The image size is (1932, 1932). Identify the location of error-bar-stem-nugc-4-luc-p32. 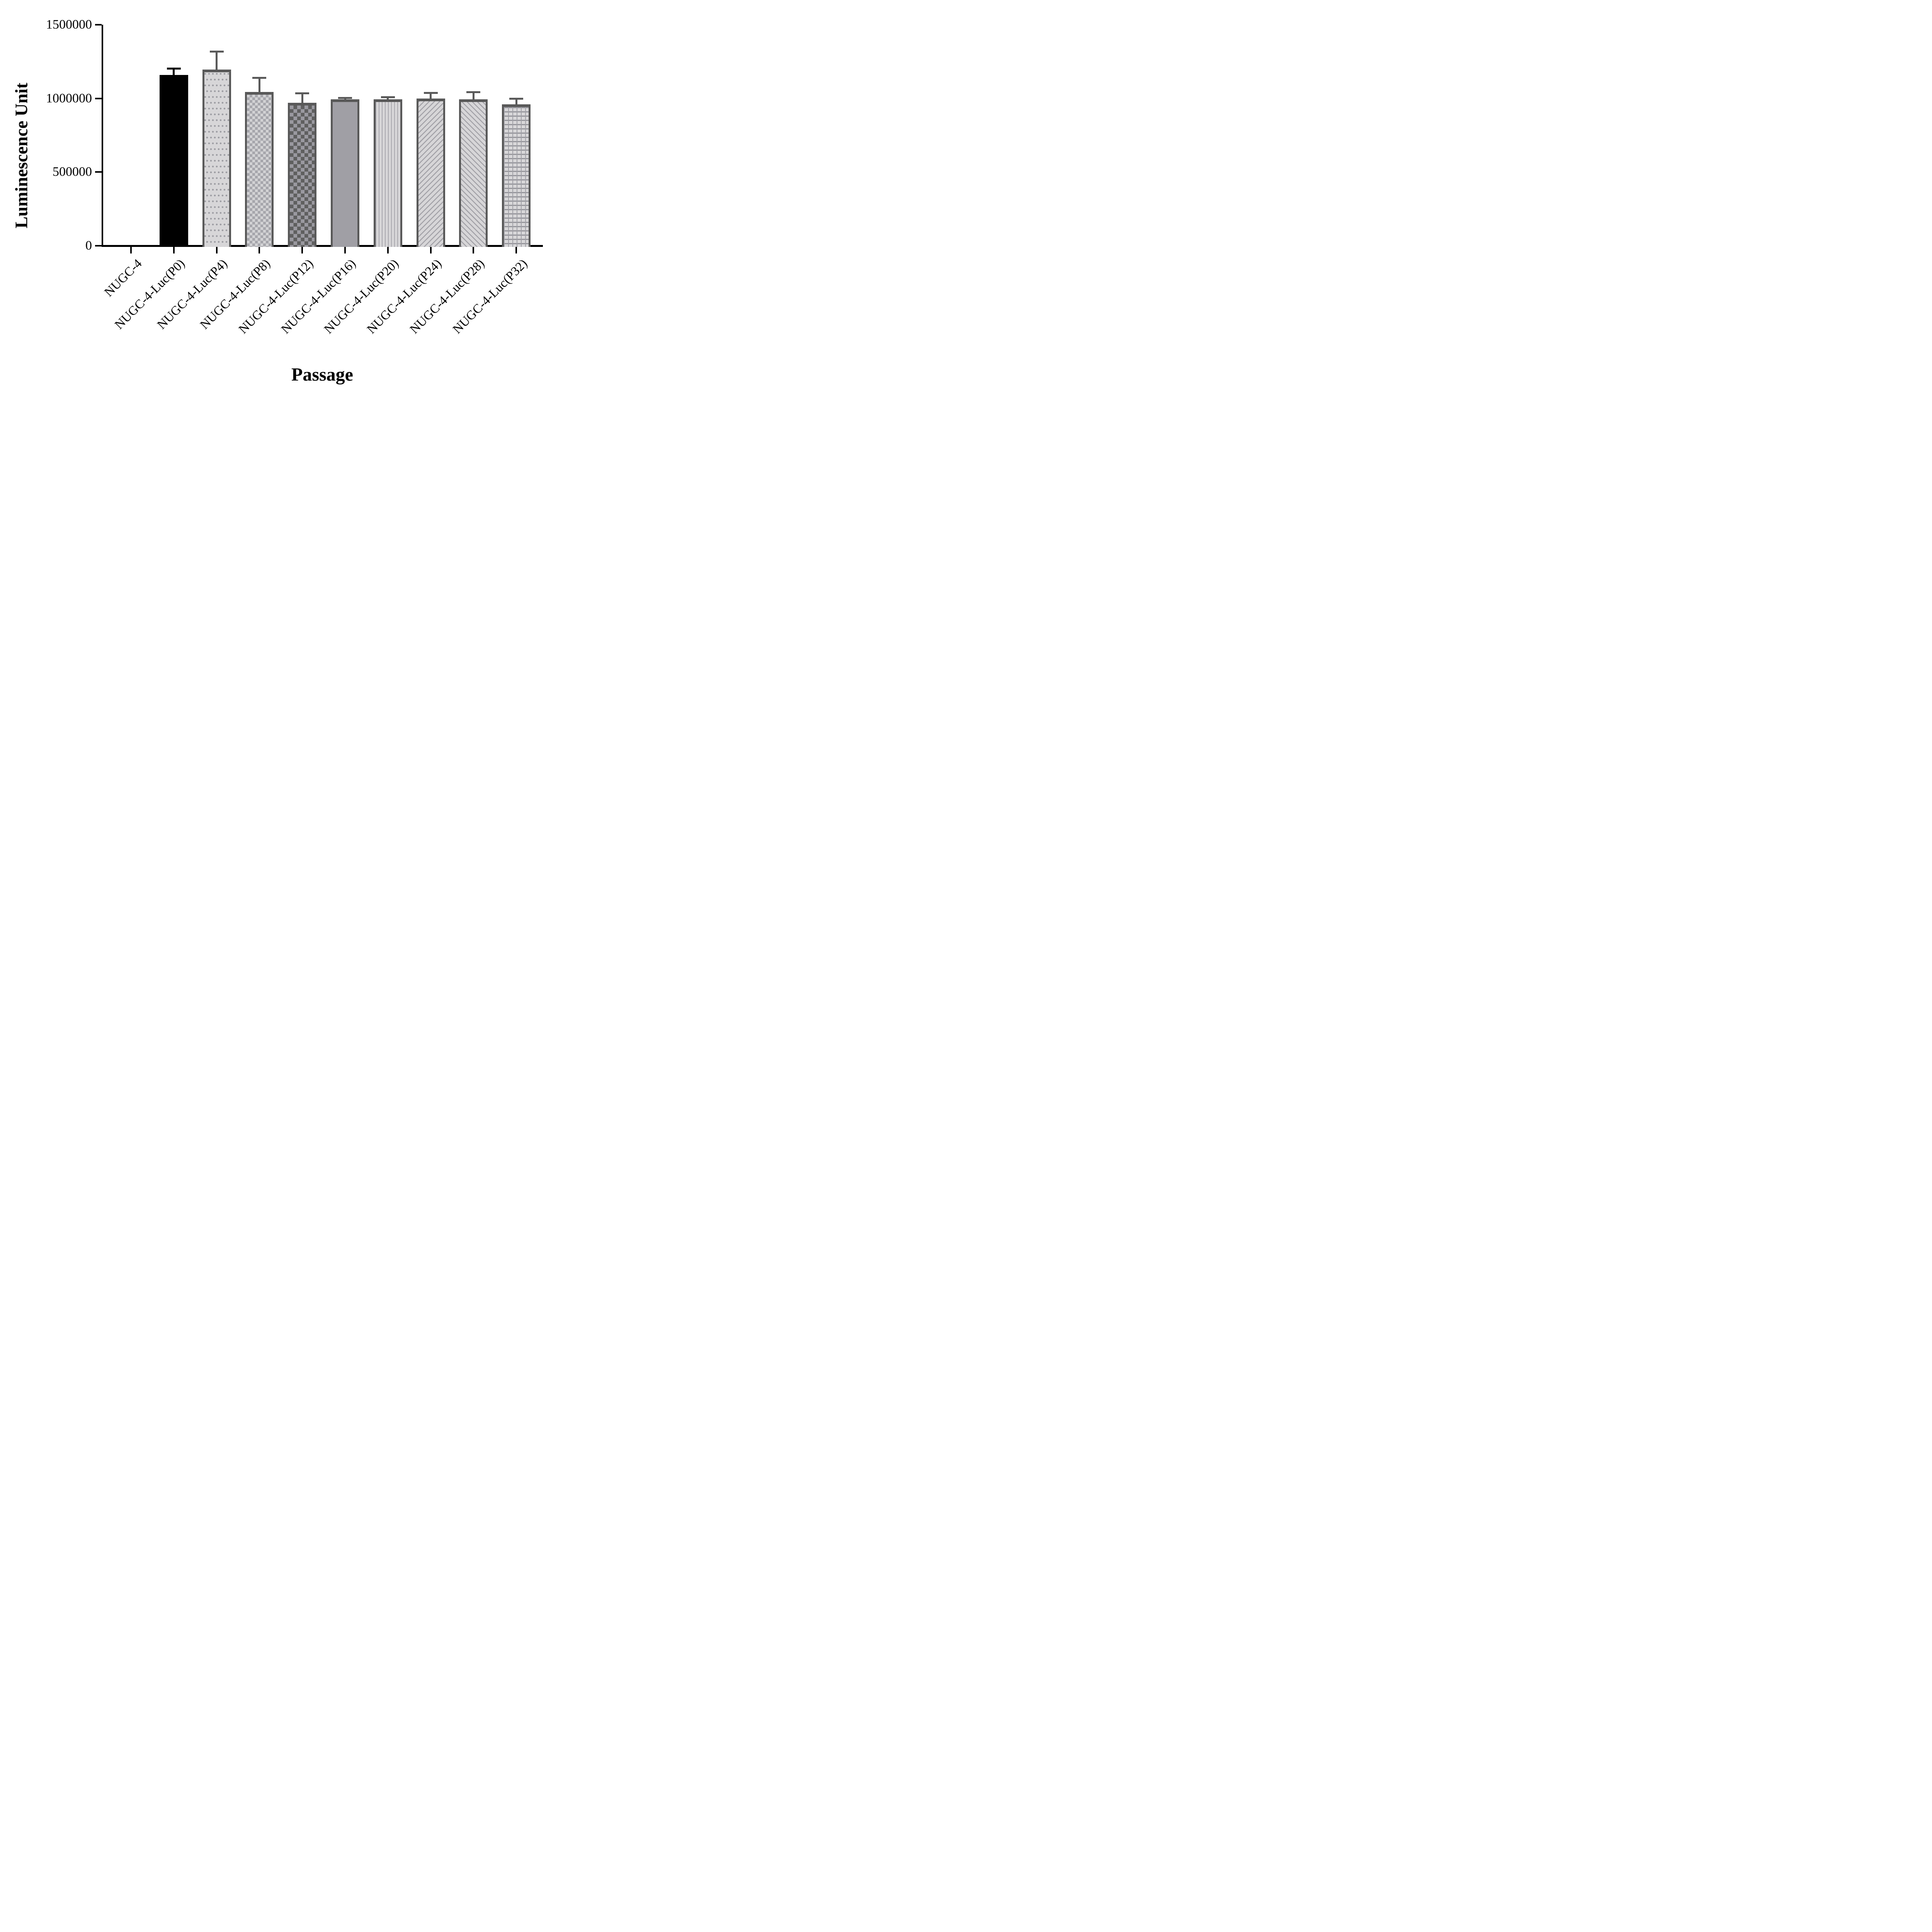
(516, 103).